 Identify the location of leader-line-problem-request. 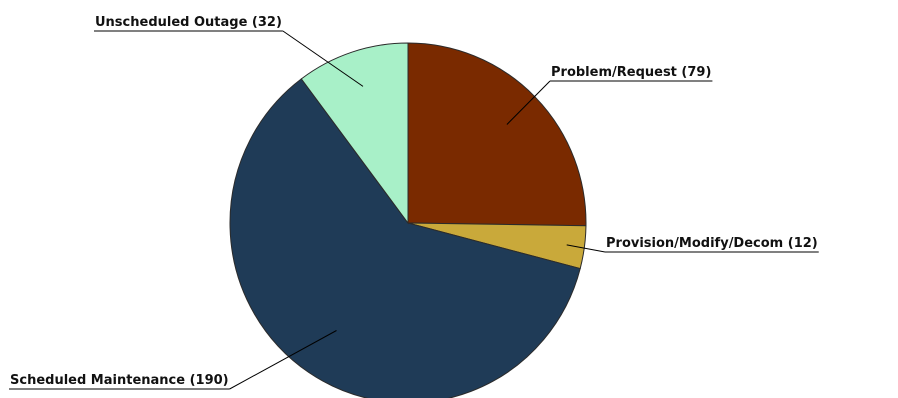
(528, 102).